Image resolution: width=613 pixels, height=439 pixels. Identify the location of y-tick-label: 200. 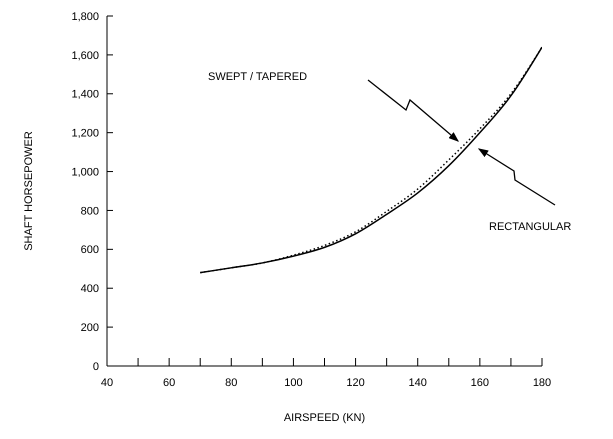
(89, 328).